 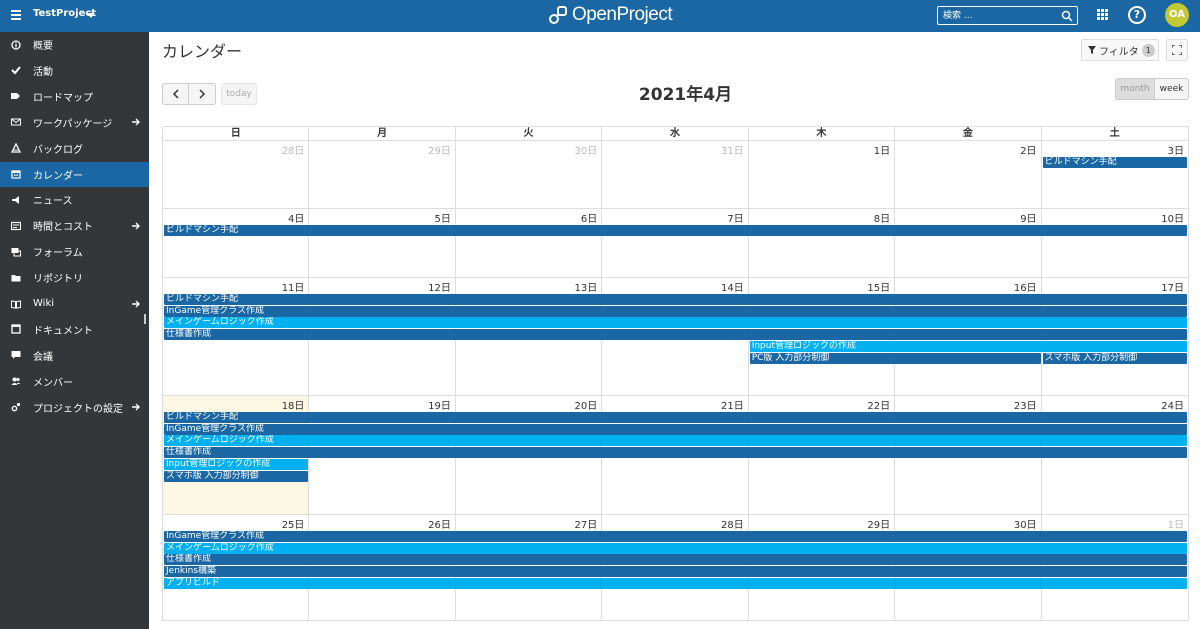 What do you see at coordinates (732, 151) in the screenshot?
I see `day-number: 31日` at bounding box center [732, 151].